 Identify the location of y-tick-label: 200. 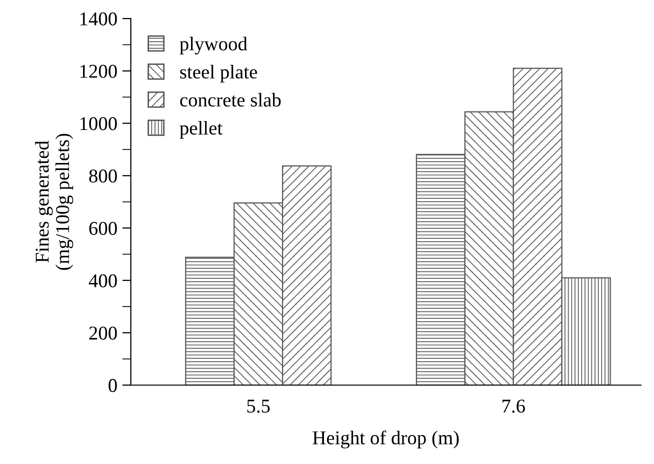
(103, 333).